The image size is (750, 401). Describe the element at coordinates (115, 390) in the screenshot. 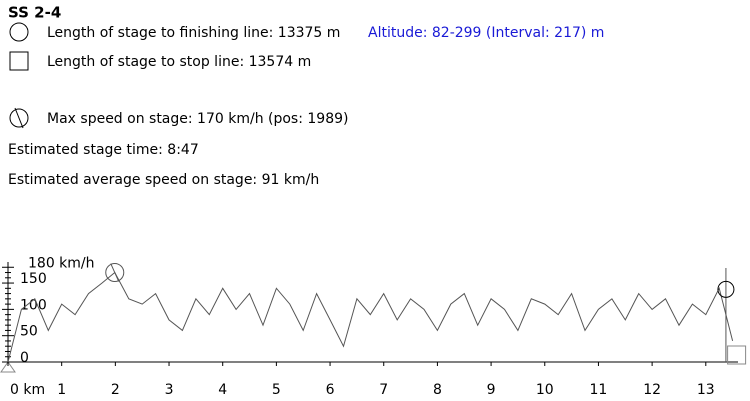

I see `x-tick-label: 2` at that location.